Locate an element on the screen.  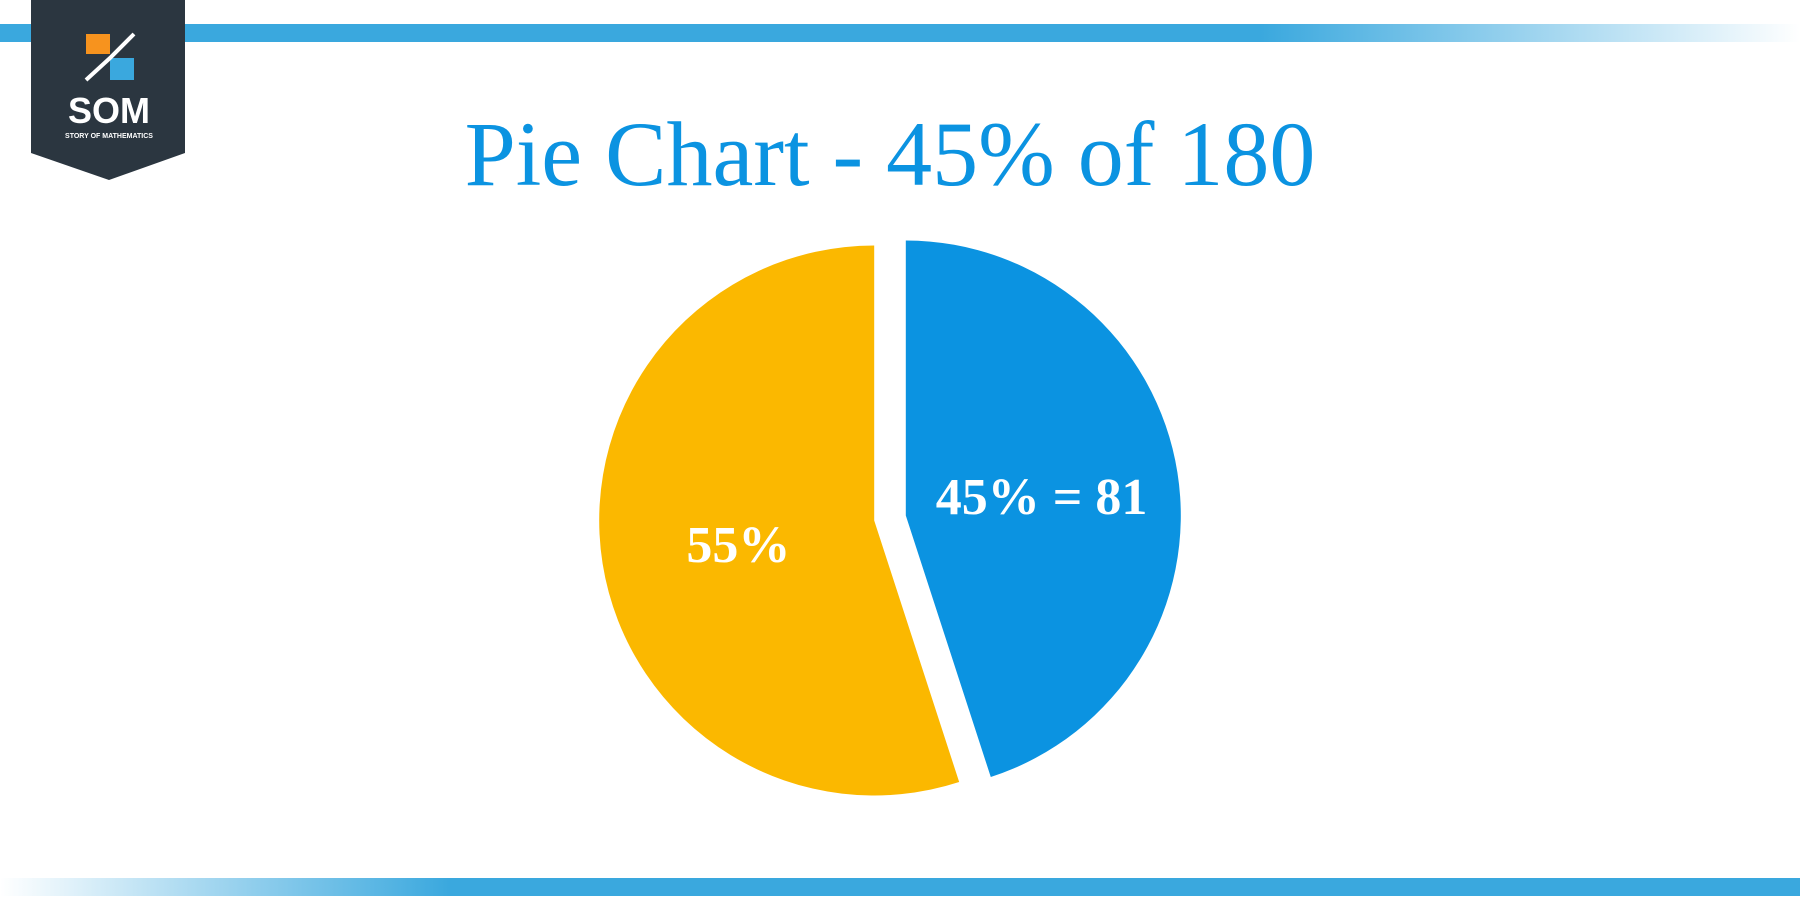
chart-title: Pie Chart - 45% of 180 is located at coordinates (890, 154).